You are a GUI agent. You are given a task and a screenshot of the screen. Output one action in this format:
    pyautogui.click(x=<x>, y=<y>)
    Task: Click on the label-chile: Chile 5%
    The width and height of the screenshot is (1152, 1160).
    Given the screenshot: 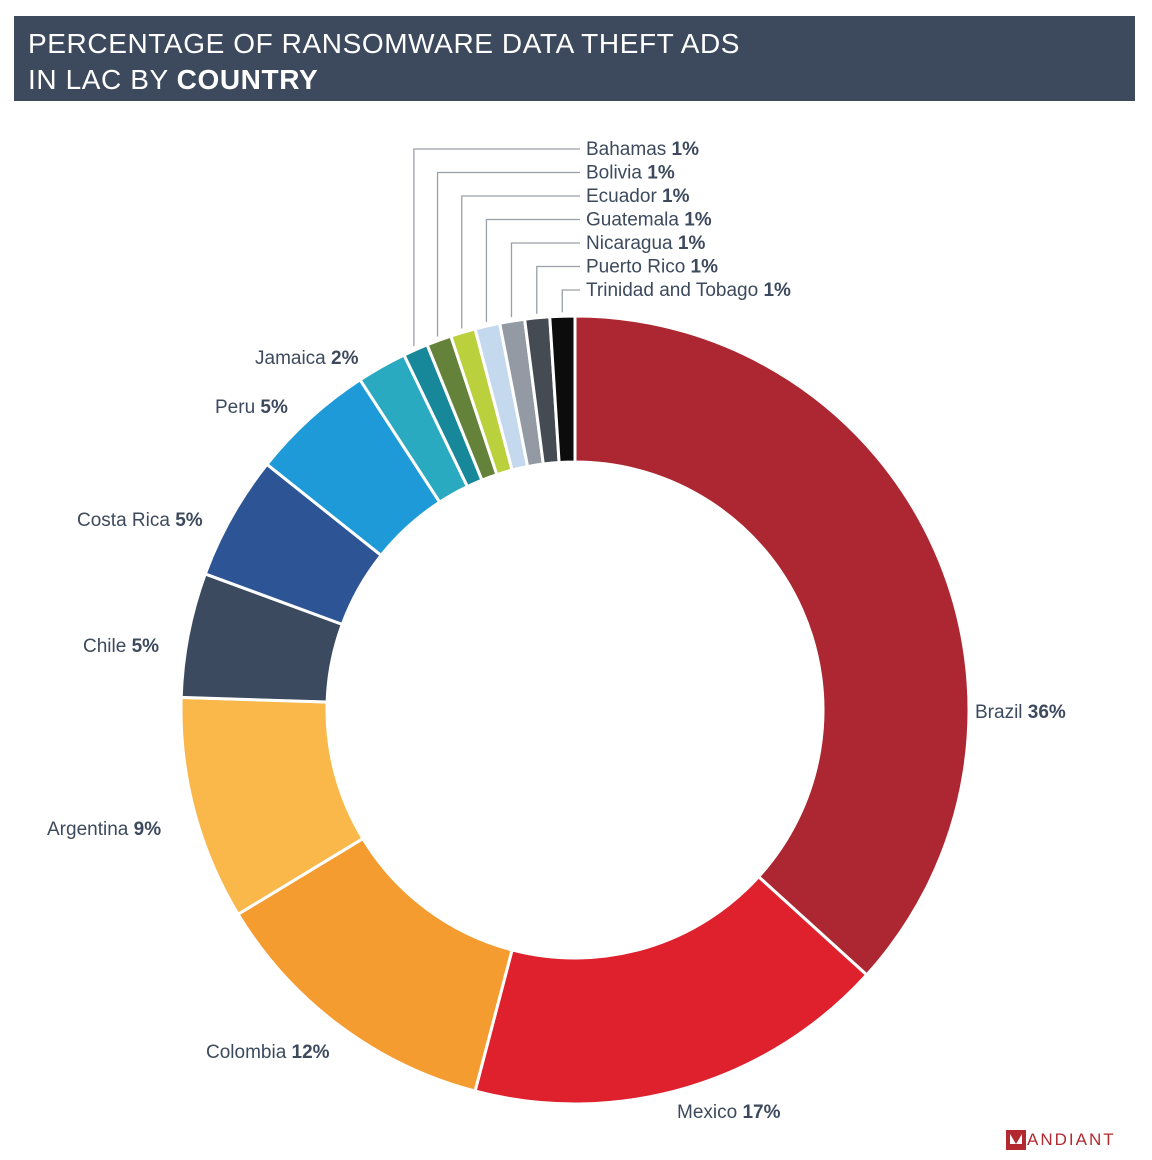 What is the action you would take?
    pyautogui.click(x=121, y=646)
    